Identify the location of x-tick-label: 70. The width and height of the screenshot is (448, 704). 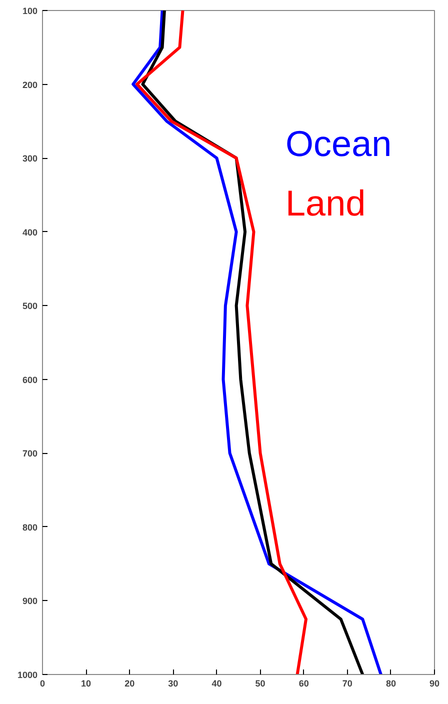
(347, 683).